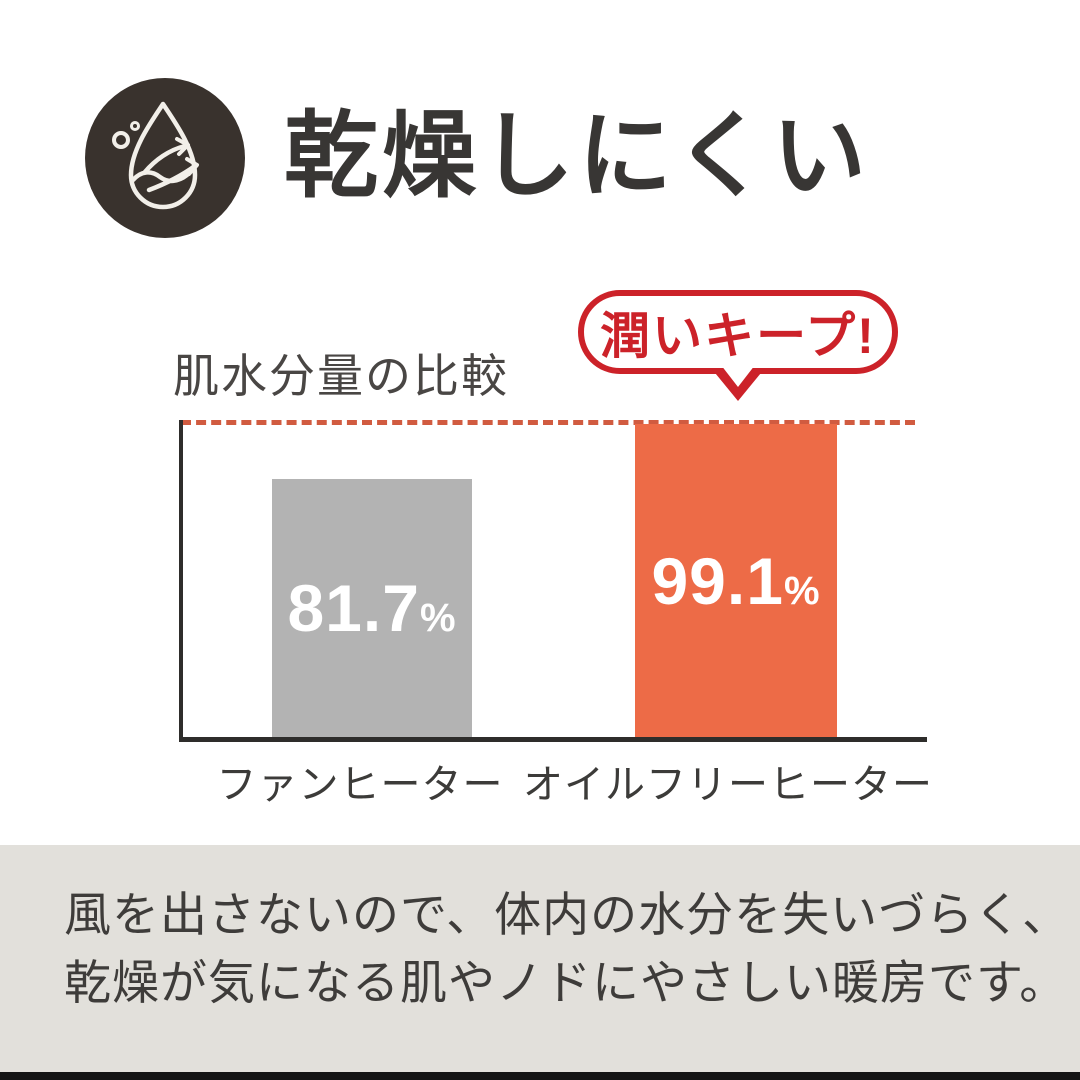  I want to click on moisture-icon-badge, so click(165, 158).